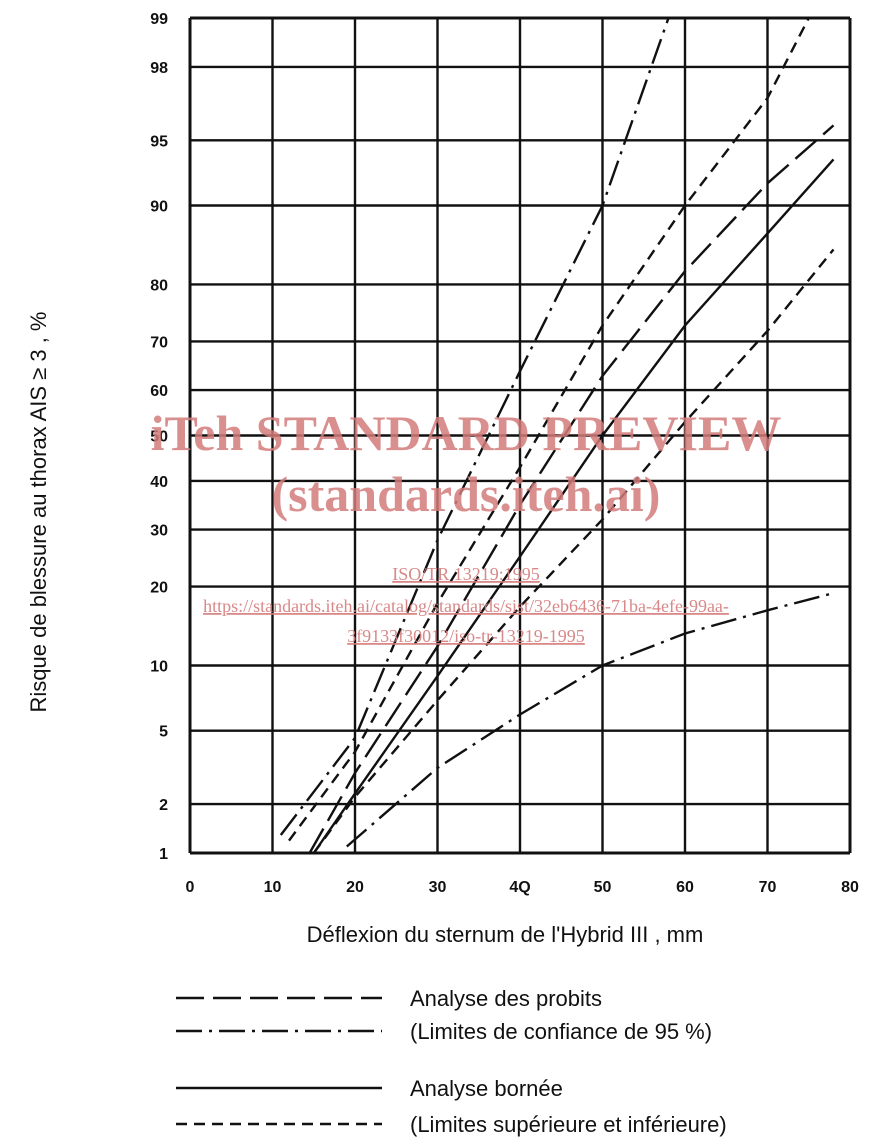  What do you see at coordinates (466, 636) in the screenshot?
I see `watermark-link-id: 3f9133f30012/iso-tr-13219-1995` at bounding box center [466, 636].